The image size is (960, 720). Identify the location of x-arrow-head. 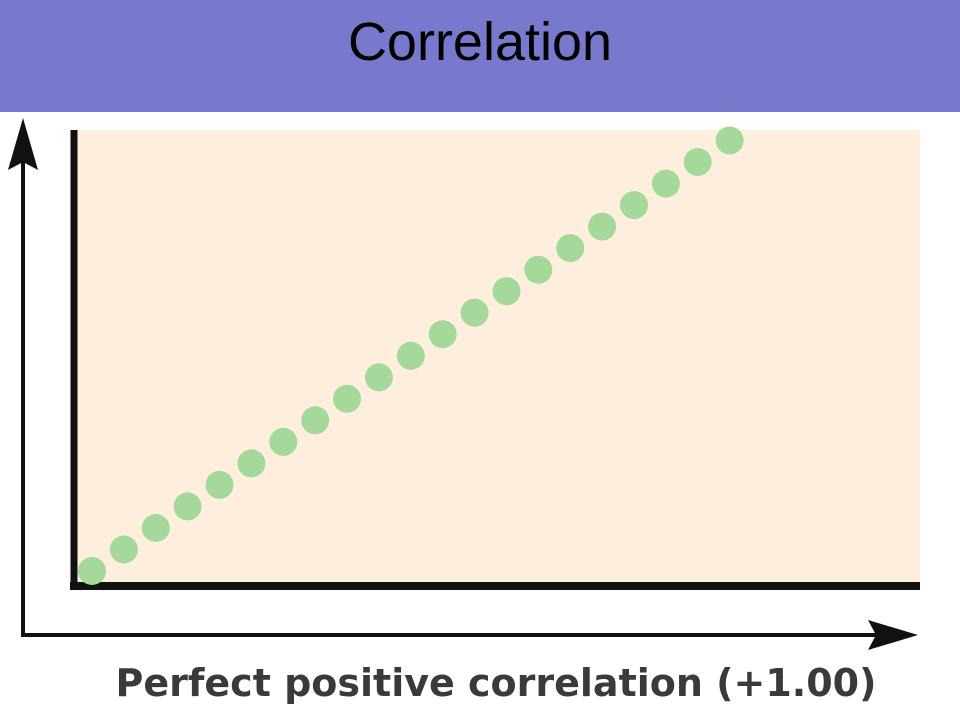
(893, 635).